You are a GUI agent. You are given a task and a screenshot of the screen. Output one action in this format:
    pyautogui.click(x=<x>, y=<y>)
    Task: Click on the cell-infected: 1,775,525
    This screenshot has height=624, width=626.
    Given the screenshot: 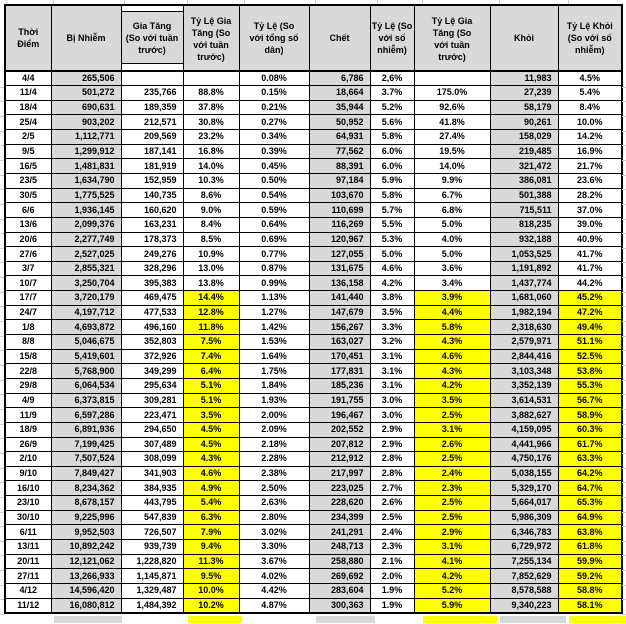 What is the action you would take?
    pyautogui.click(x=86, y=195)
    